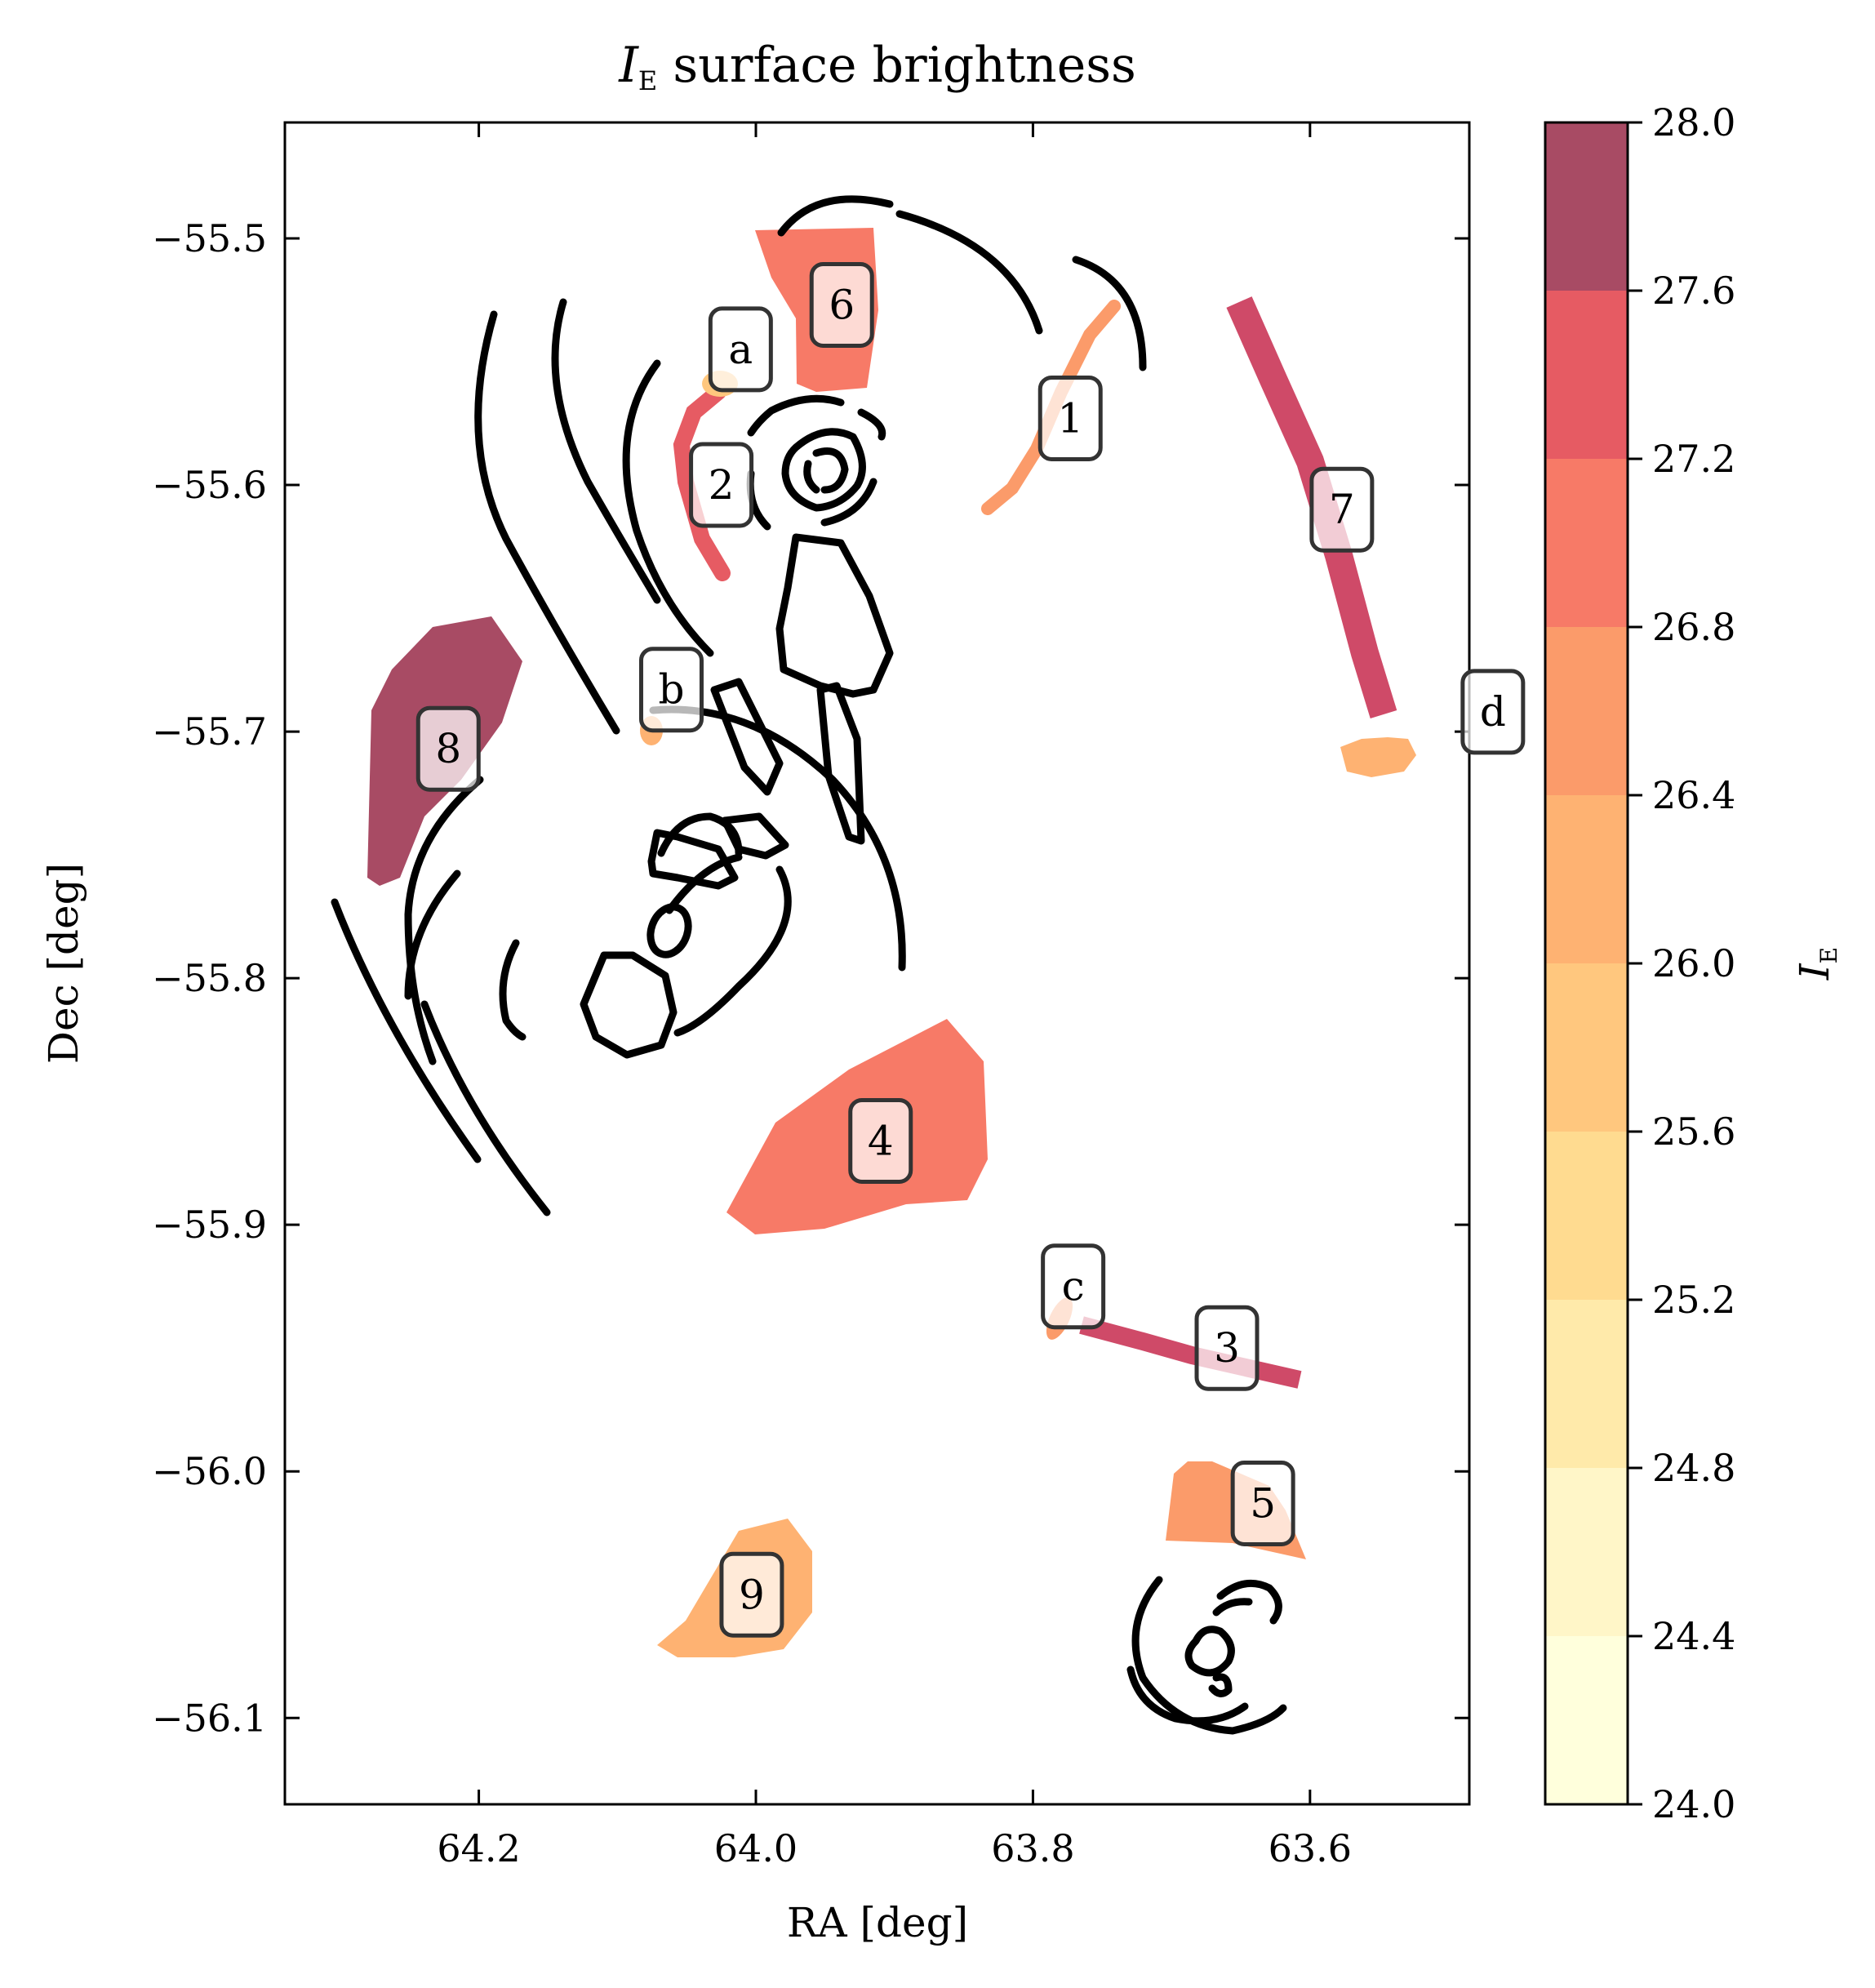  Describe the element at coordinates (1109, 313) in the screenshot. I see `contour-arc-right` at that location.